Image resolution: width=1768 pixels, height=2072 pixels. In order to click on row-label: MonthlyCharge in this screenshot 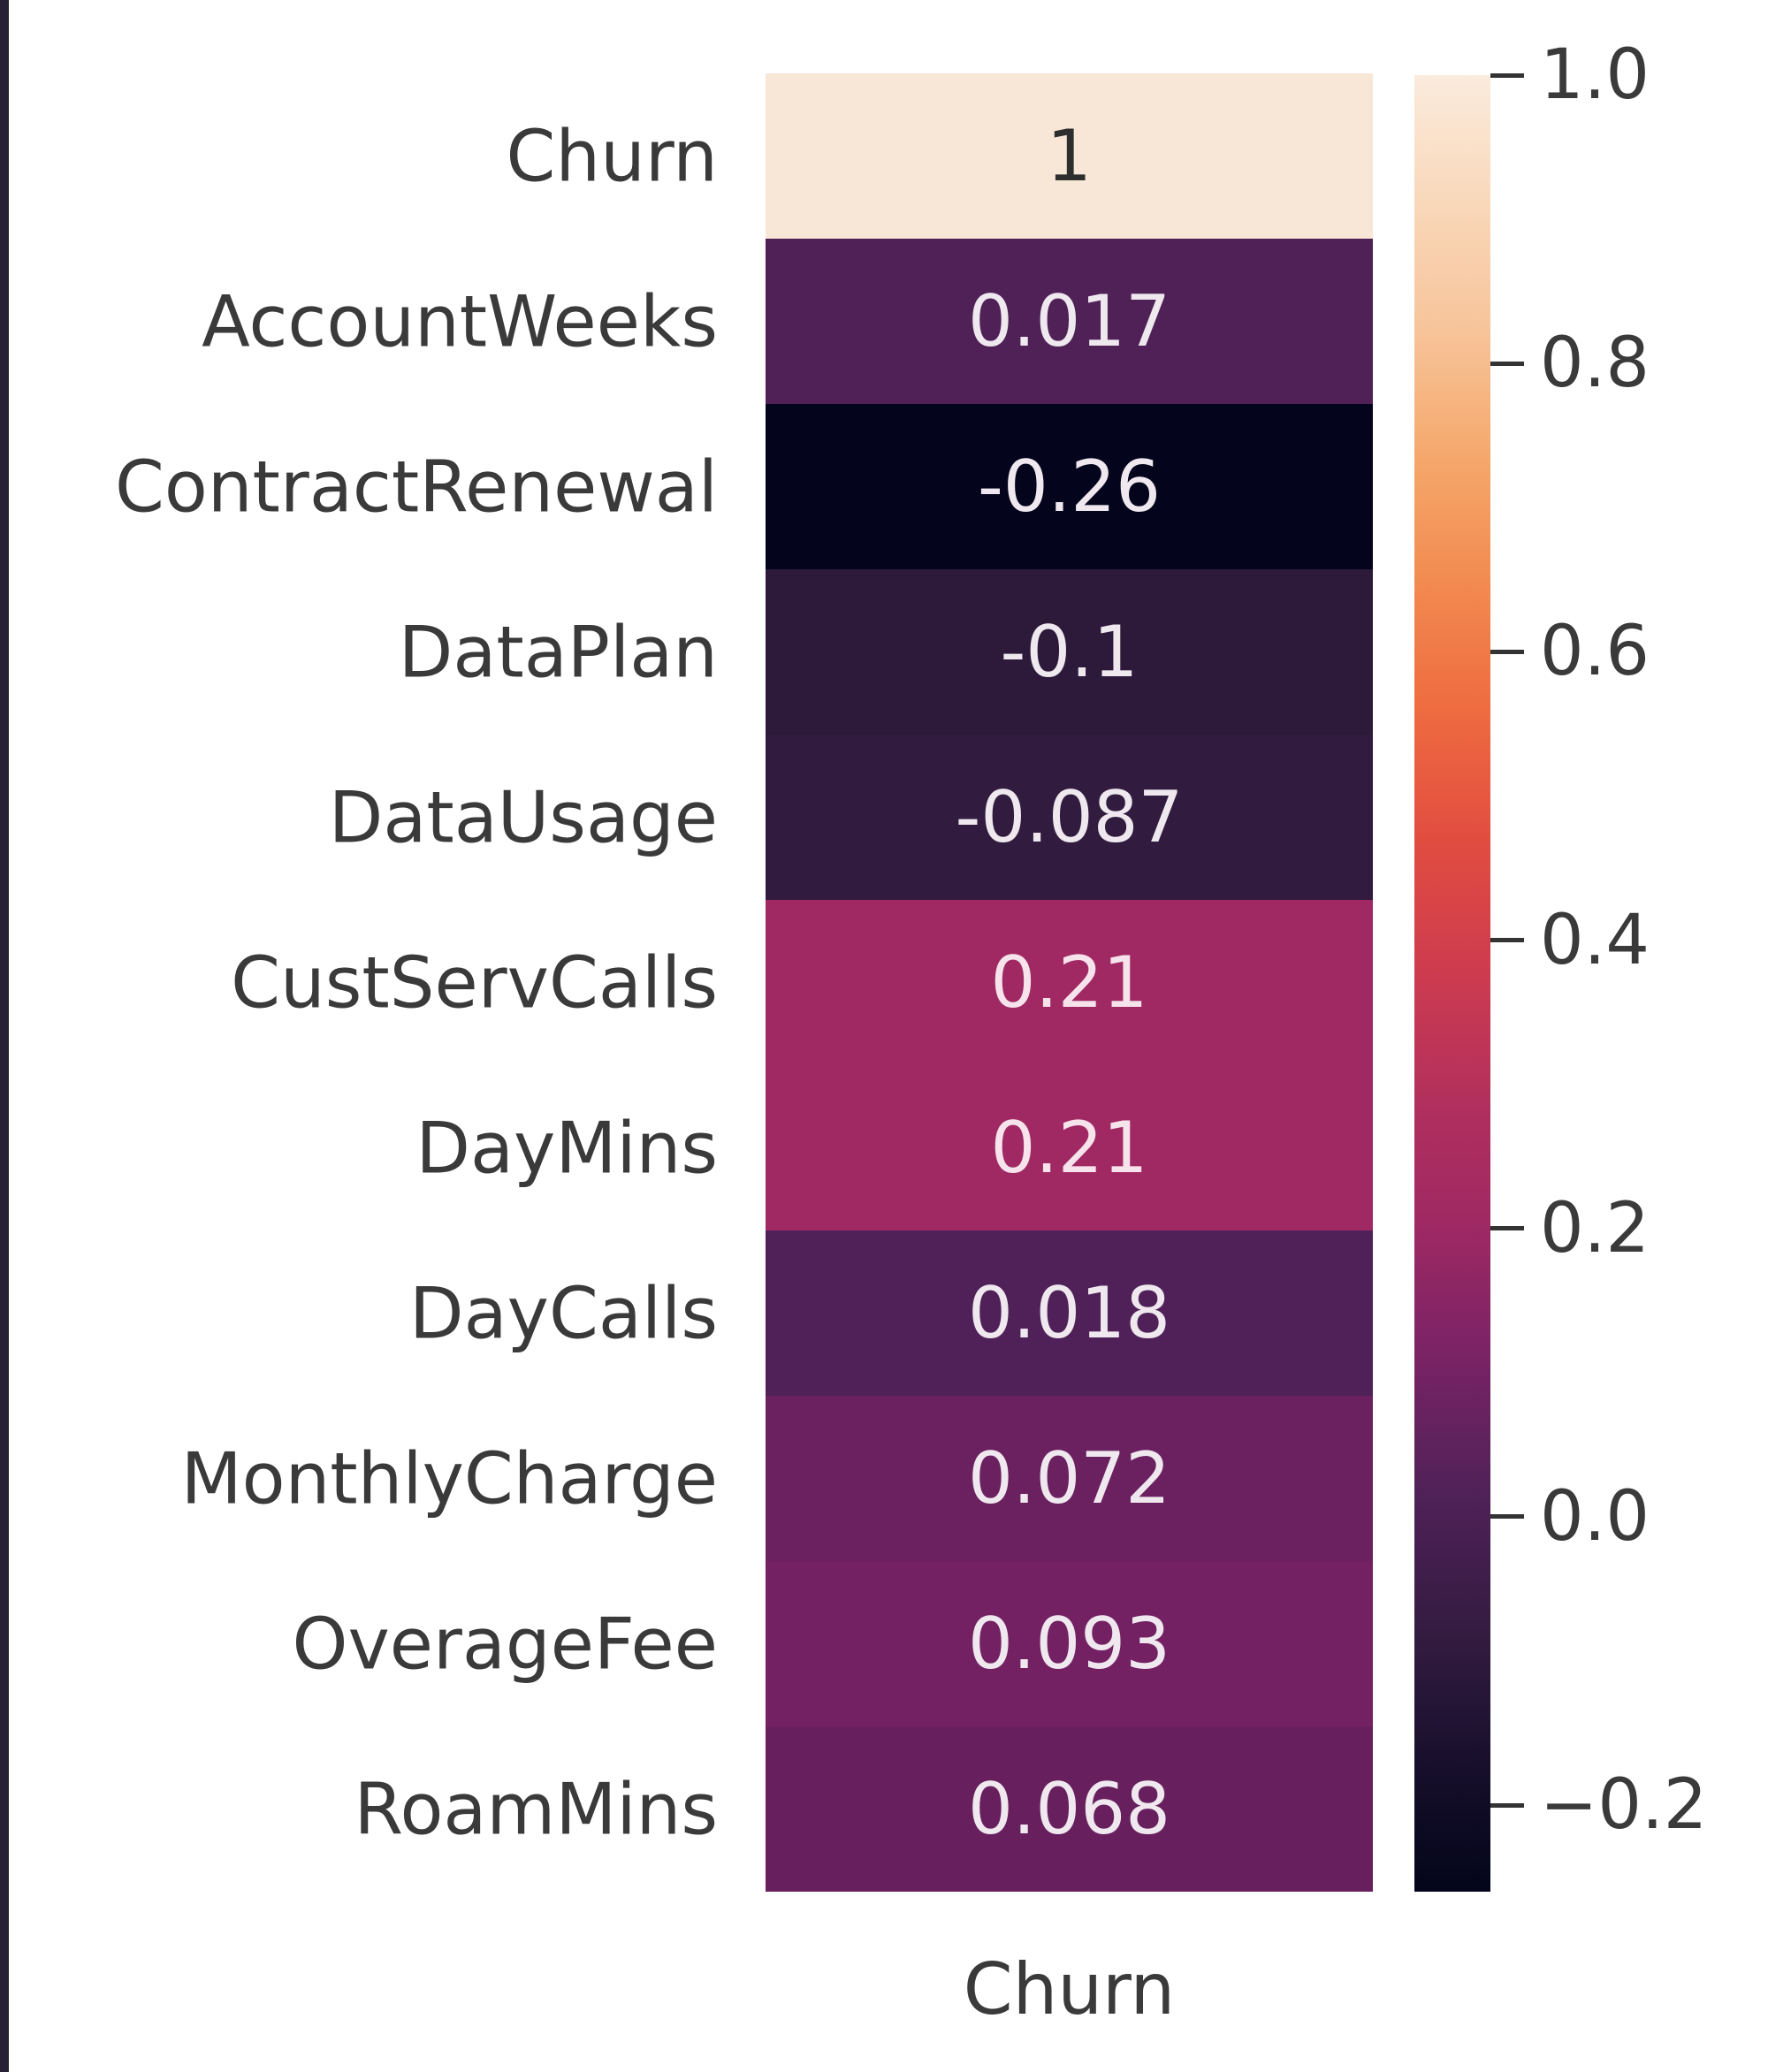, I will do `click(449, 1478)`.